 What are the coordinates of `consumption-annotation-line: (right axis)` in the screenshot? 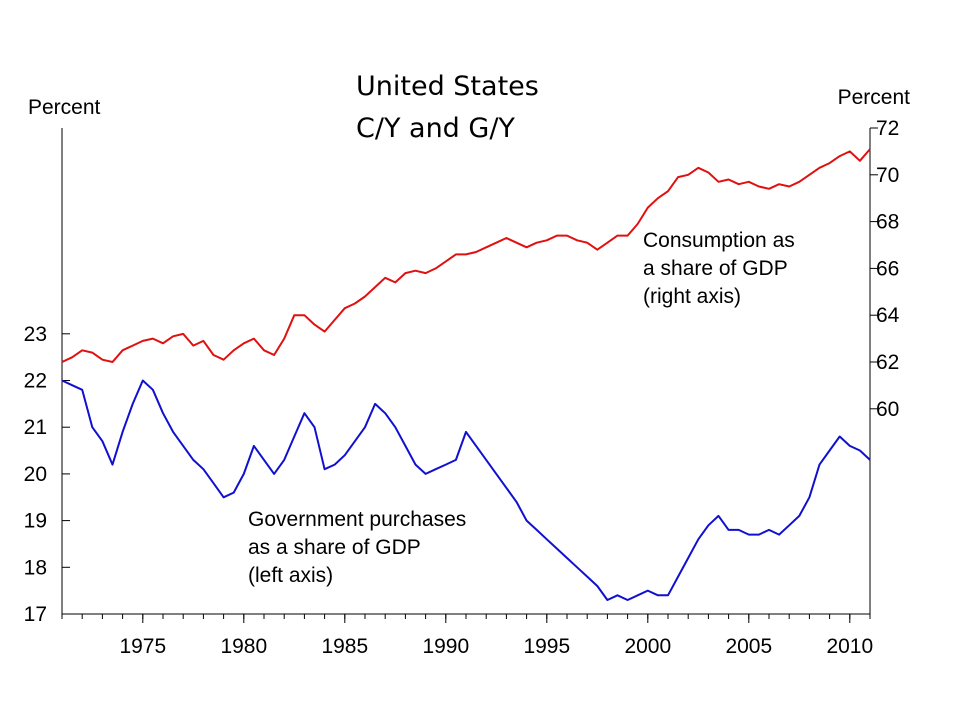 It's located at (692, 296).